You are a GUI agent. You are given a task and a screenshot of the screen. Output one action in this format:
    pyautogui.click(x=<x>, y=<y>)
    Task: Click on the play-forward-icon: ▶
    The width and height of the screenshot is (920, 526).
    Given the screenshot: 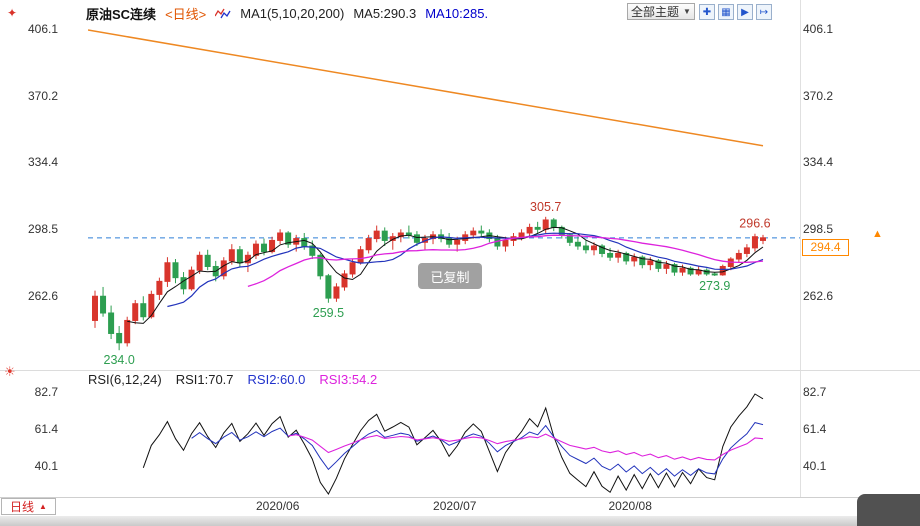 What is the action you would take?
    pyautogui.click(x=745, y=12)
    